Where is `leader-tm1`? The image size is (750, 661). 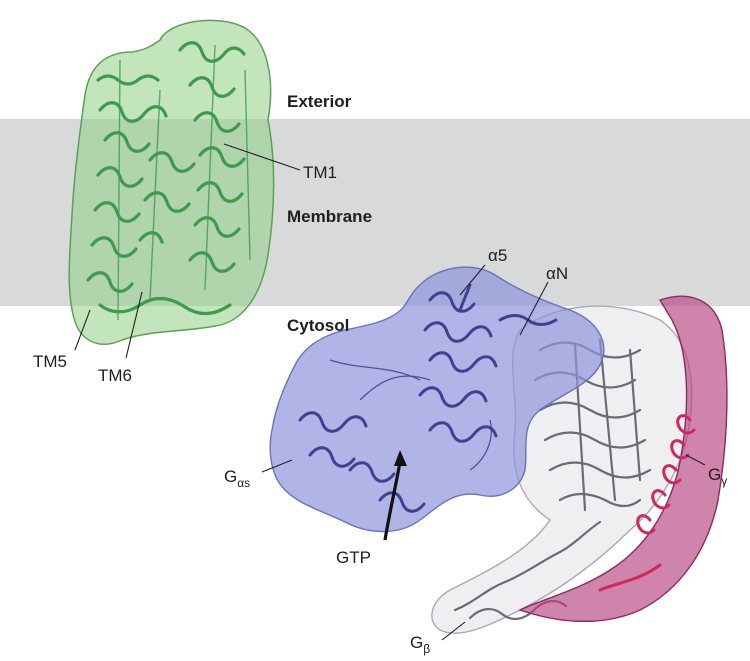
leader-tm1 is located at coordinates (262, 157).